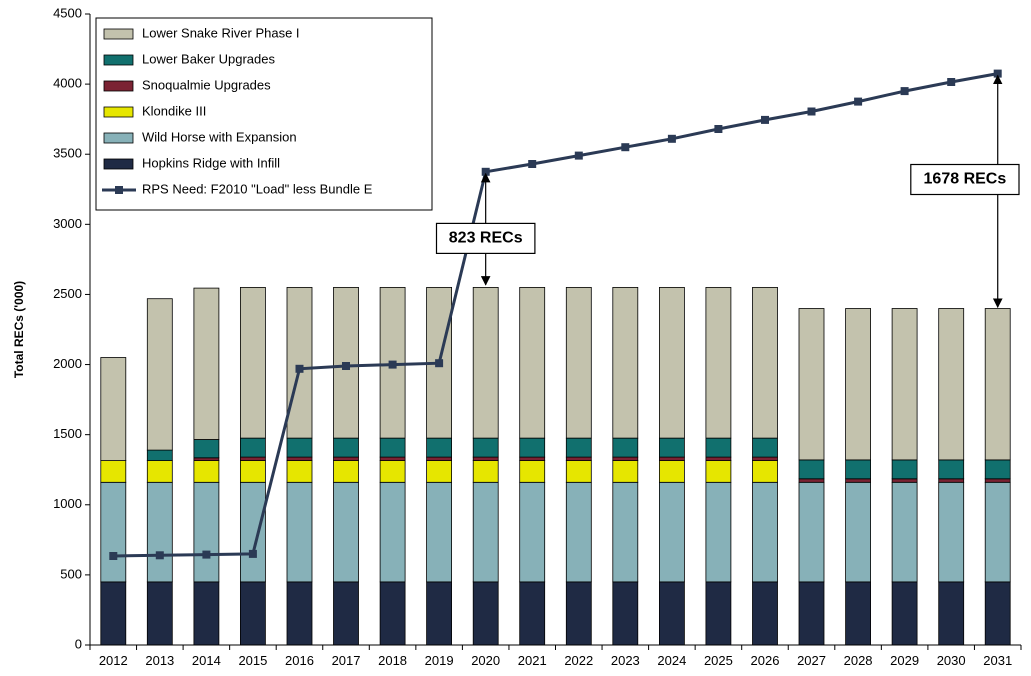 Image resolution: width=1031 pixels, height=676 pixels. Describe the element at coordinates (485, 532) in the screenshot. I see `bar-segment-1-2020` at that location.